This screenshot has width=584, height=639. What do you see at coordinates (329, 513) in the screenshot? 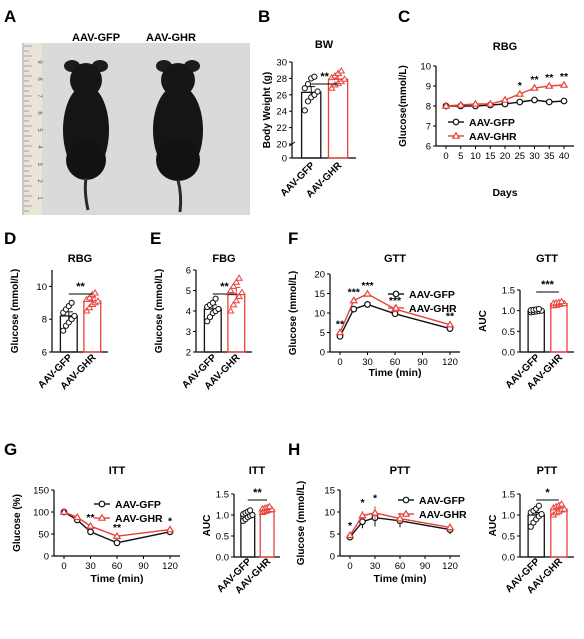
I see `y-tick-label: 10` at bounding box center [329, 513].